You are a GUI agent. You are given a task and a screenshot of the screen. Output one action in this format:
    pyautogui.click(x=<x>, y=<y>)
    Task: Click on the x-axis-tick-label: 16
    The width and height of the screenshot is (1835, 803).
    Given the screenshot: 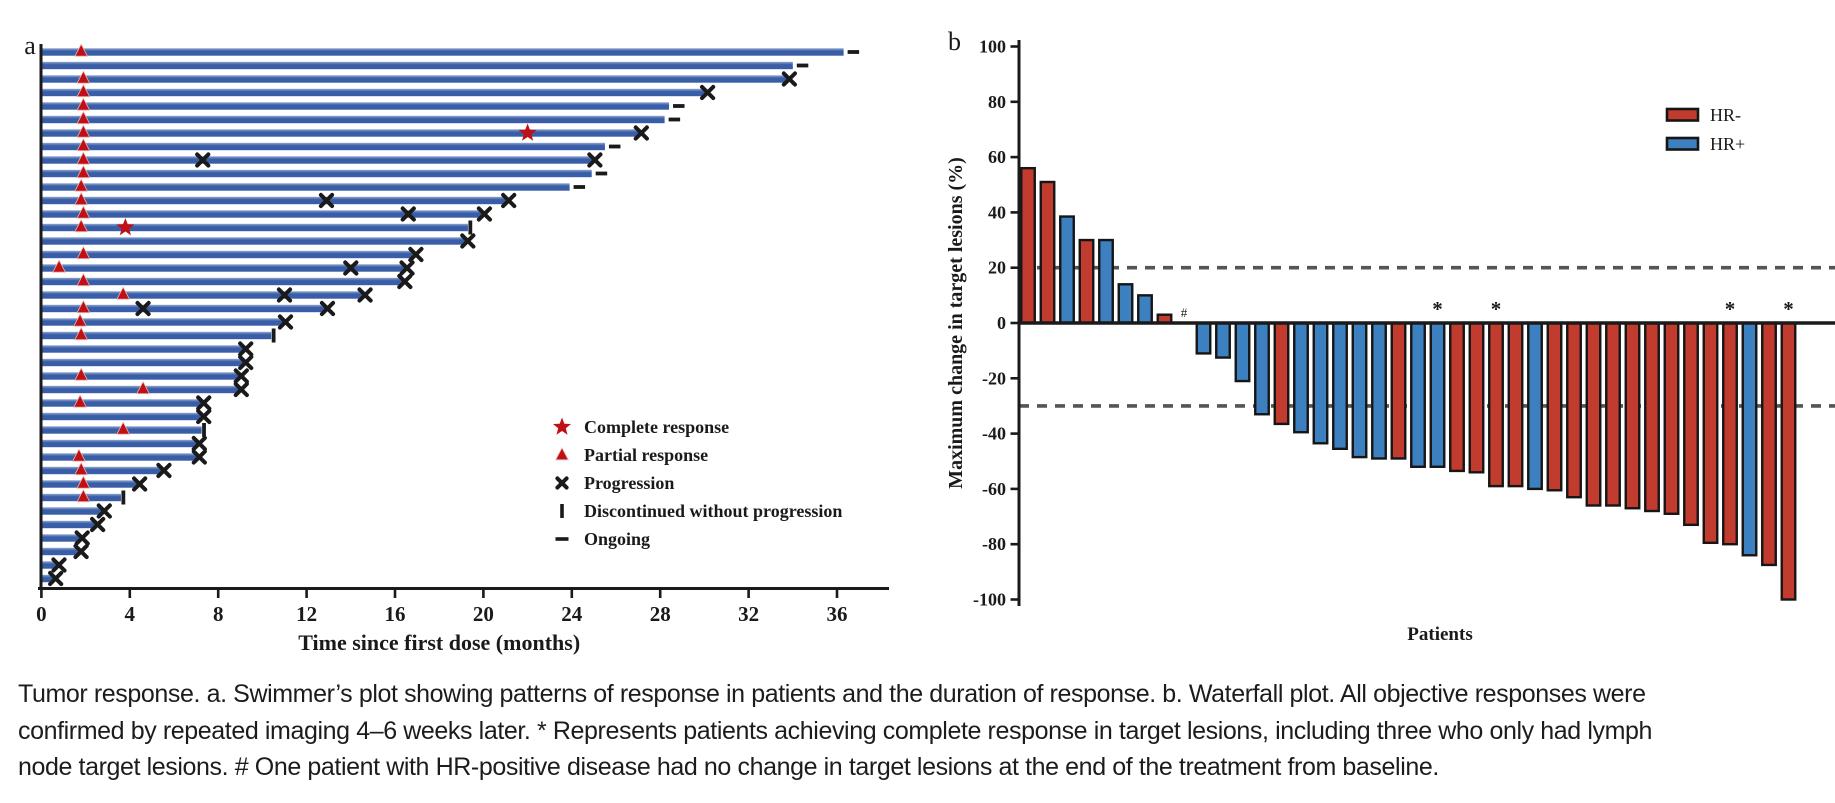 What is the action you would take?
    pyautogui.click(x=395, y=614)
    